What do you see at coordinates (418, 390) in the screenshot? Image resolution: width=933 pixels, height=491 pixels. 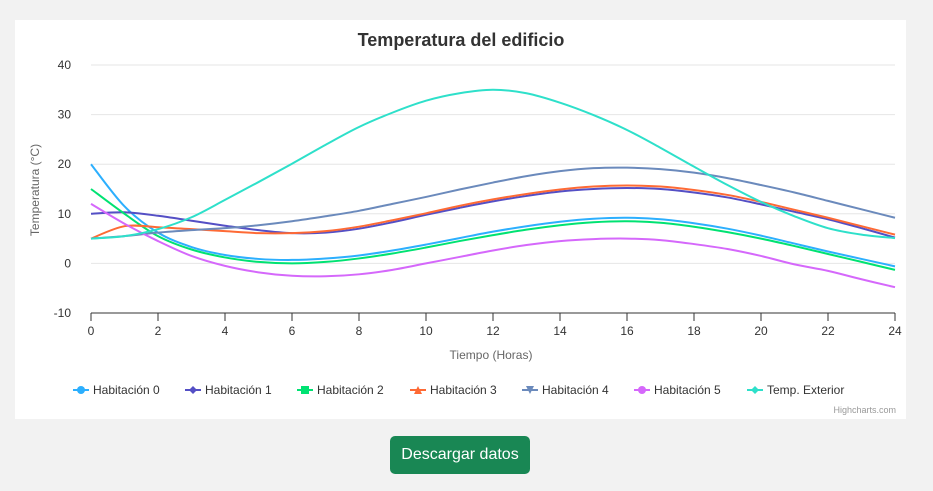 I see `legend-marker-triangle` at bounding box center [418, 390].